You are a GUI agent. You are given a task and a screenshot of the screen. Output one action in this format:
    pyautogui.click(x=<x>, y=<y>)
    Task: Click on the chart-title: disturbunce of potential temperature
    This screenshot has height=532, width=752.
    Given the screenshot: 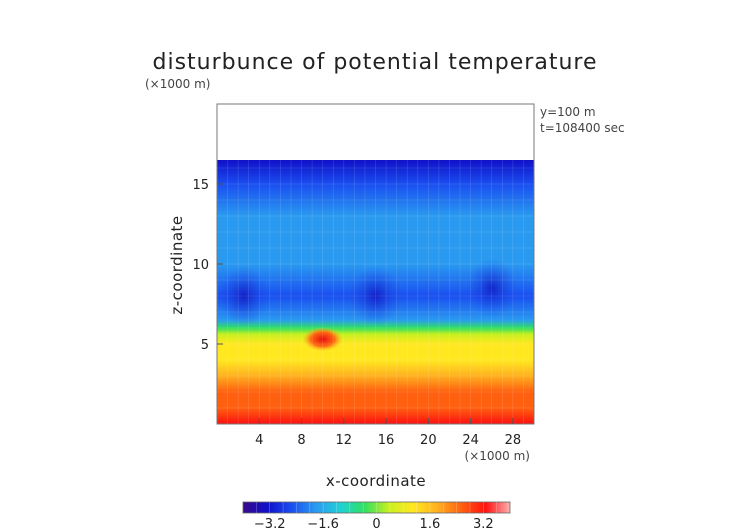 What is the action you would take?
    pyautogui.click(x=375, y=62)
    